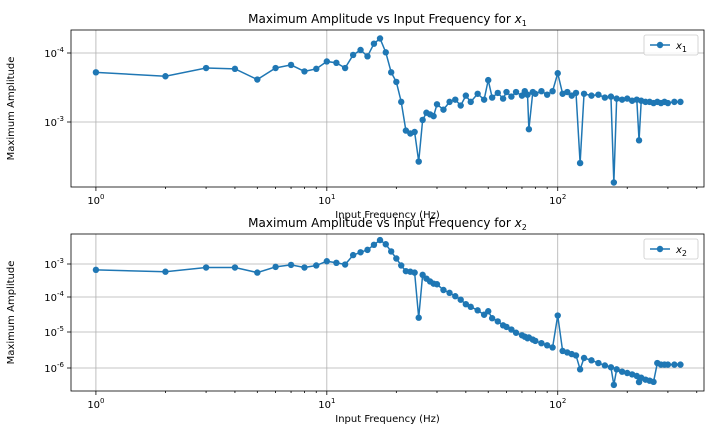 The image size is (712, 424). What do you see at coordinates (95, 200) in the screenshot?
I see `chart1-xtick-label-0: 10⁰` at bounding box center [95, 200].